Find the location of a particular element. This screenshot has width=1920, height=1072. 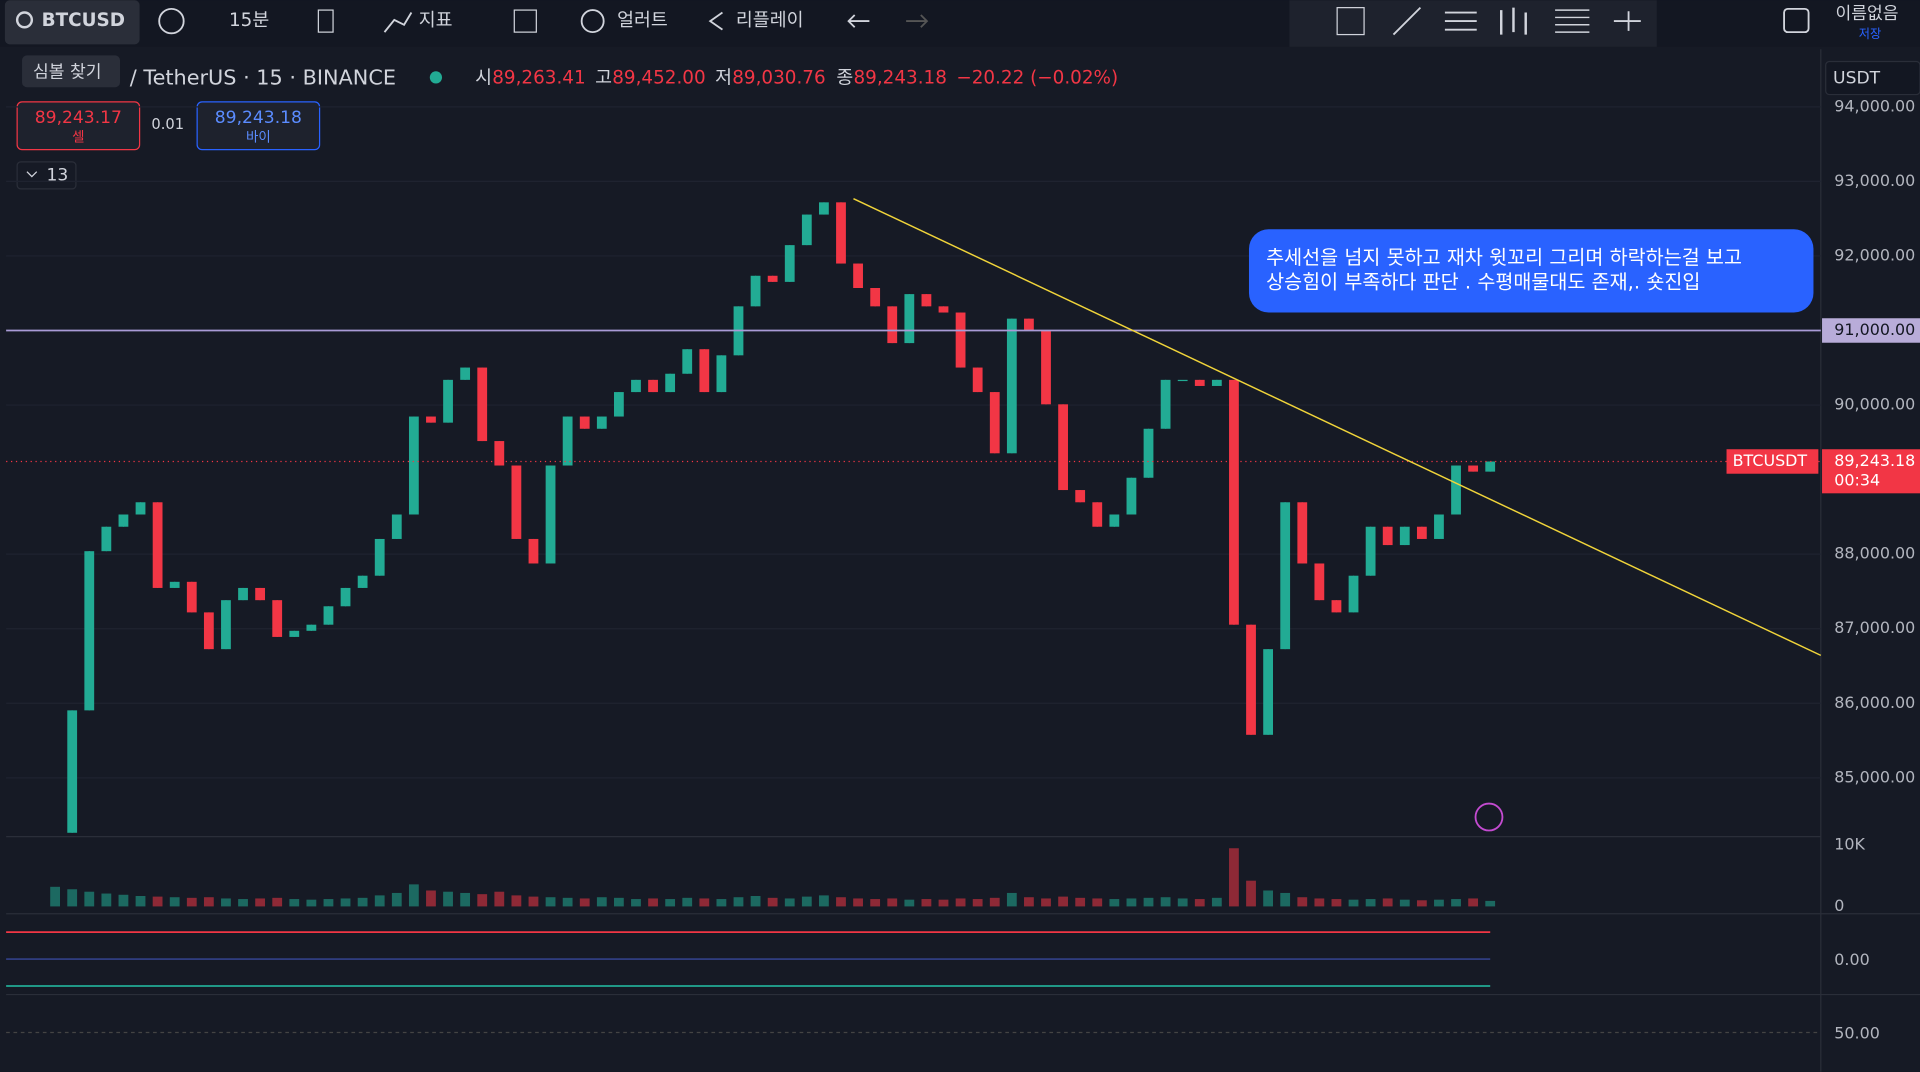

tool-fib is located at coordinates (1460, 21).